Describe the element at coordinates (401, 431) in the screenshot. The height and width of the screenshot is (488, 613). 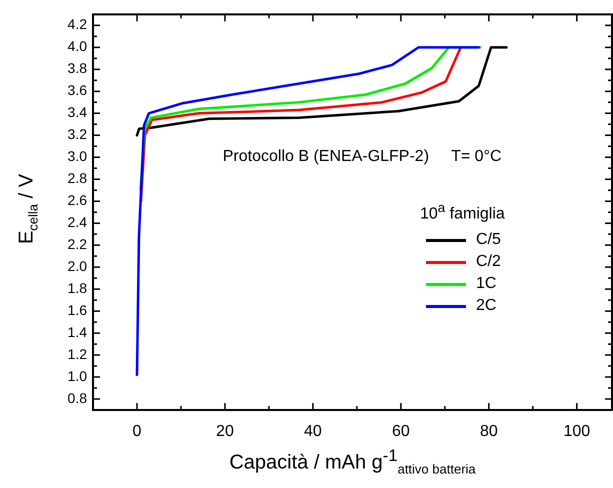
I see `x-tick-label: 60` at that location.